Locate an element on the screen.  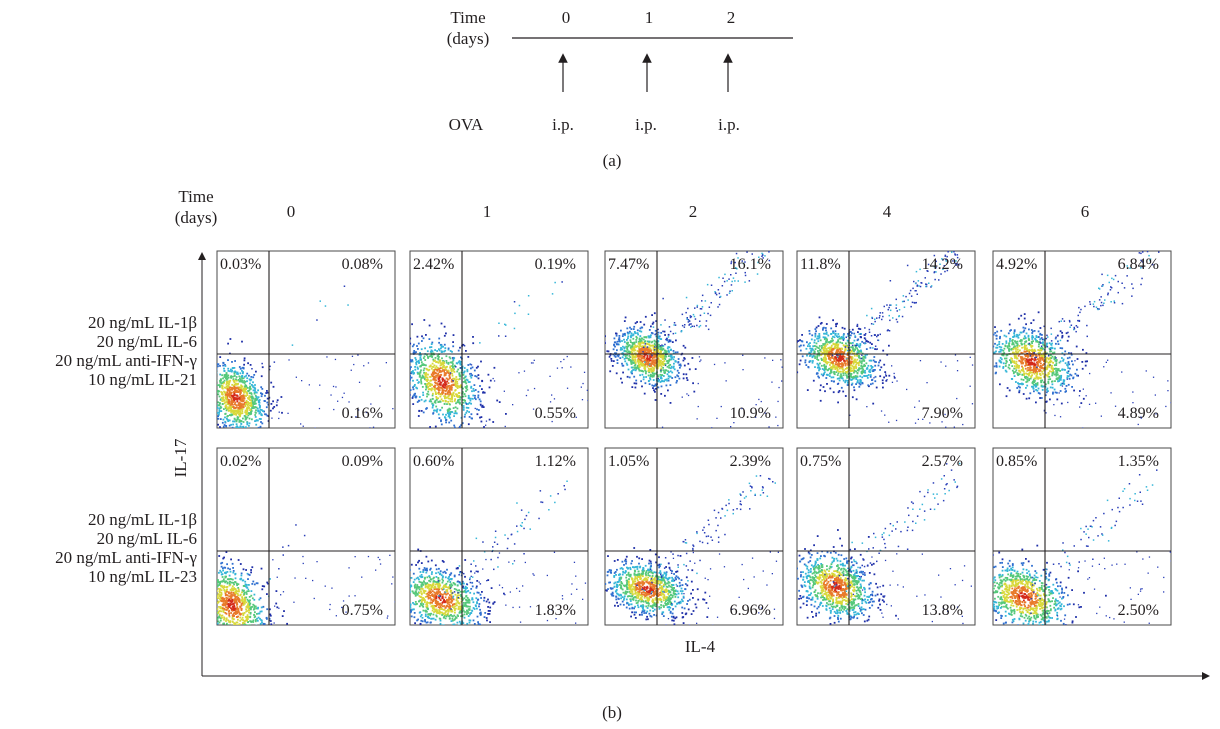
condition-2-line-4: 10 ng/mL IL-23 is located at coordinates (142, 576).